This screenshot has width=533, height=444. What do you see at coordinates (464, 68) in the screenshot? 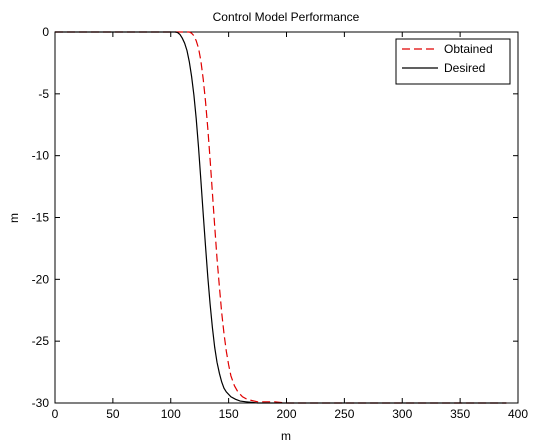
I see `legend-label-desired: Desired` at bounding box center [464, 68].